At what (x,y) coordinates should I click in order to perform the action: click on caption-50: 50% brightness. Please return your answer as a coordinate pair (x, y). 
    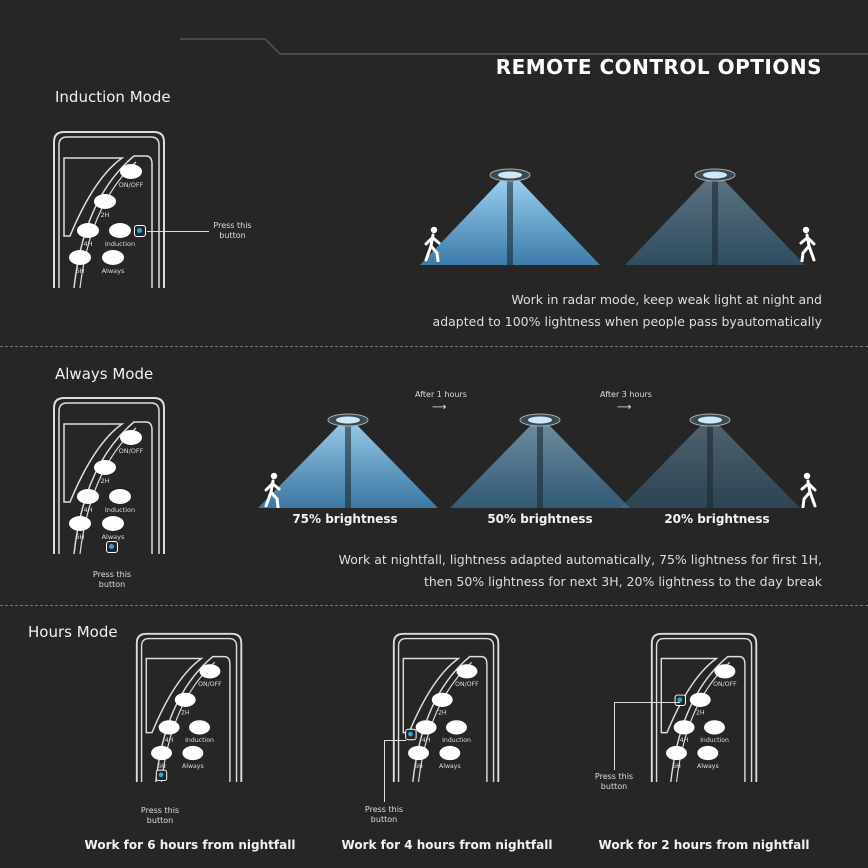
    Looking at the image, I should click on (540, 519).